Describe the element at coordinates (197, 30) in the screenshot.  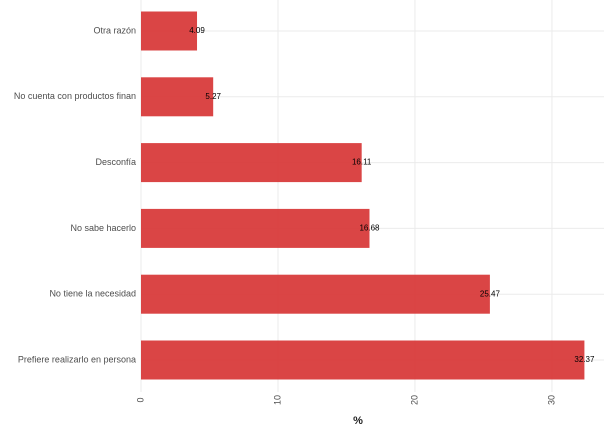
I see `value-label: 4.09` at that location.